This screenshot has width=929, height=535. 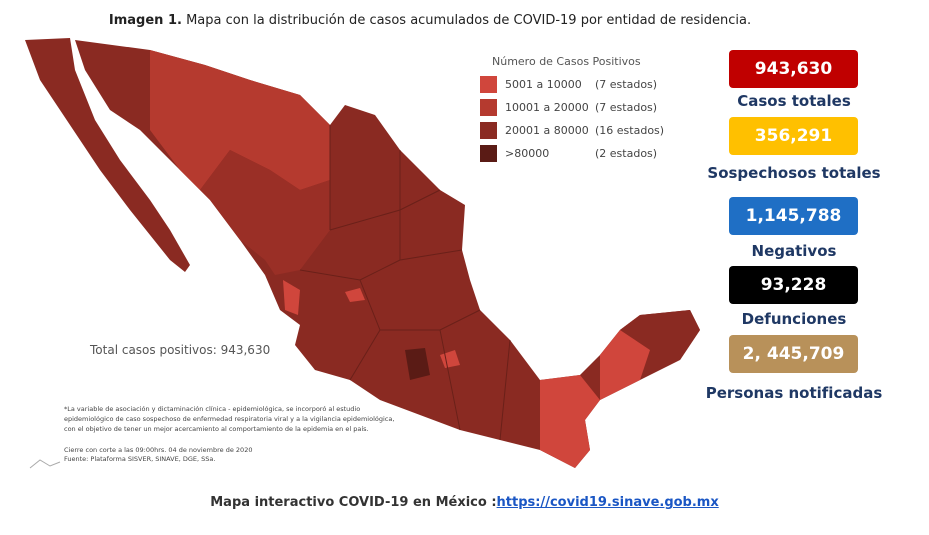 I want to click on logo-mark, so click(x=45, y=464).